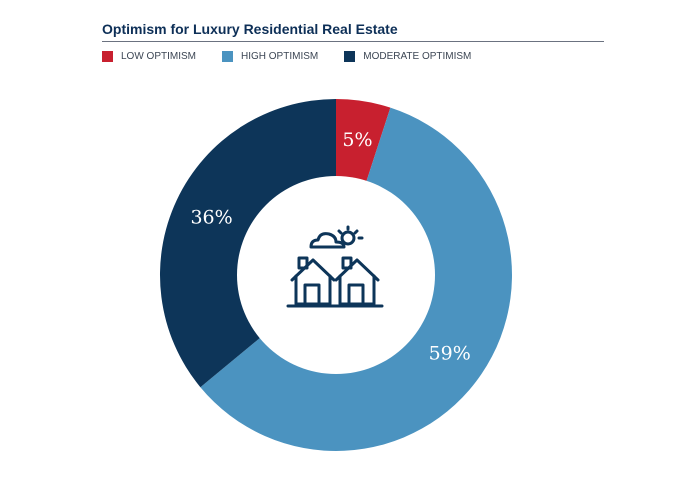  Describe the element at coordinates (353, 41) in the screenshot. I see `title-divider` at that location.